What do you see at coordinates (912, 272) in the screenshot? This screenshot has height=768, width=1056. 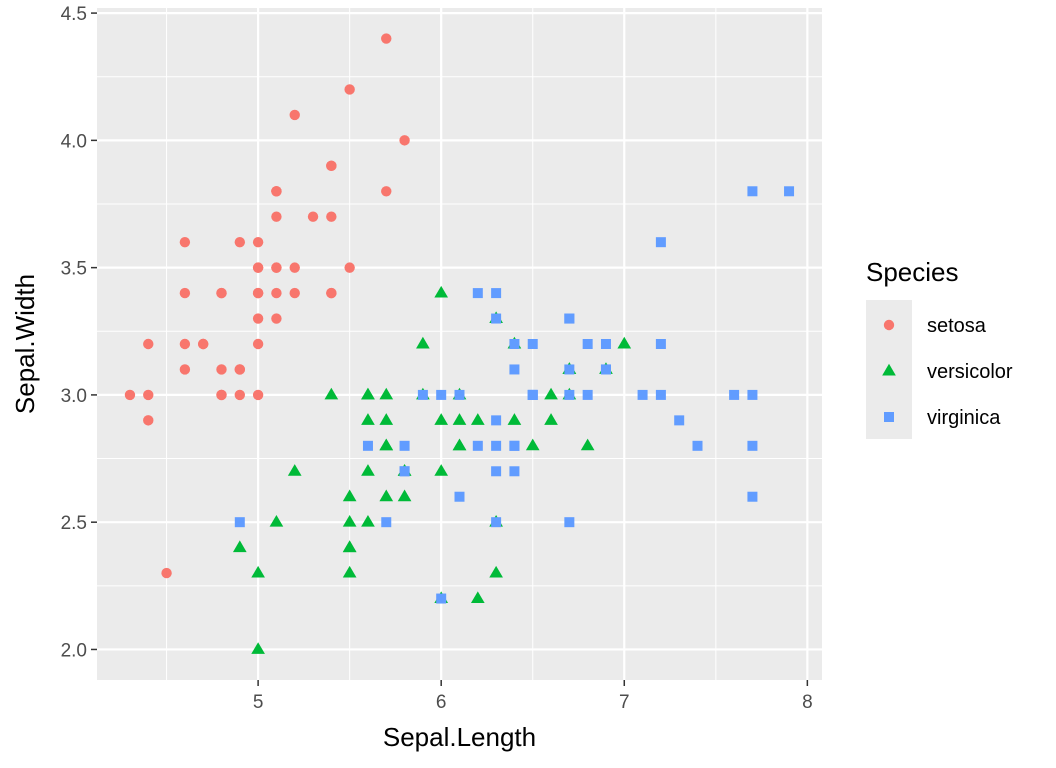 I see `legend-title: Species` at bounding box center [912, 272].